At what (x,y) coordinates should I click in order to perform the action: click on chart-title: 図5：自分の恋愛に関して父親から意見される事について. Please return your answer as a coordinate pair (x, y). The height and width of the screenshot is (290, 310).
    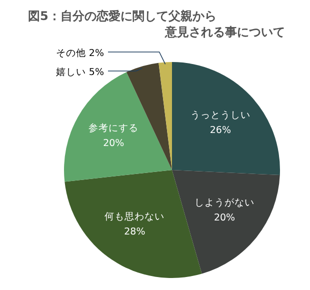
    Looking at the image, I should click on (156, 24).